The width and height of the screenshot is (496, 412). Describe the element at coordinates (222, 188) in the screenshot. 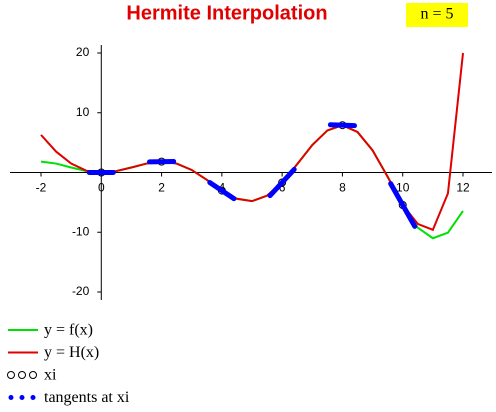

I see `x-tick-label: 4` at that location.